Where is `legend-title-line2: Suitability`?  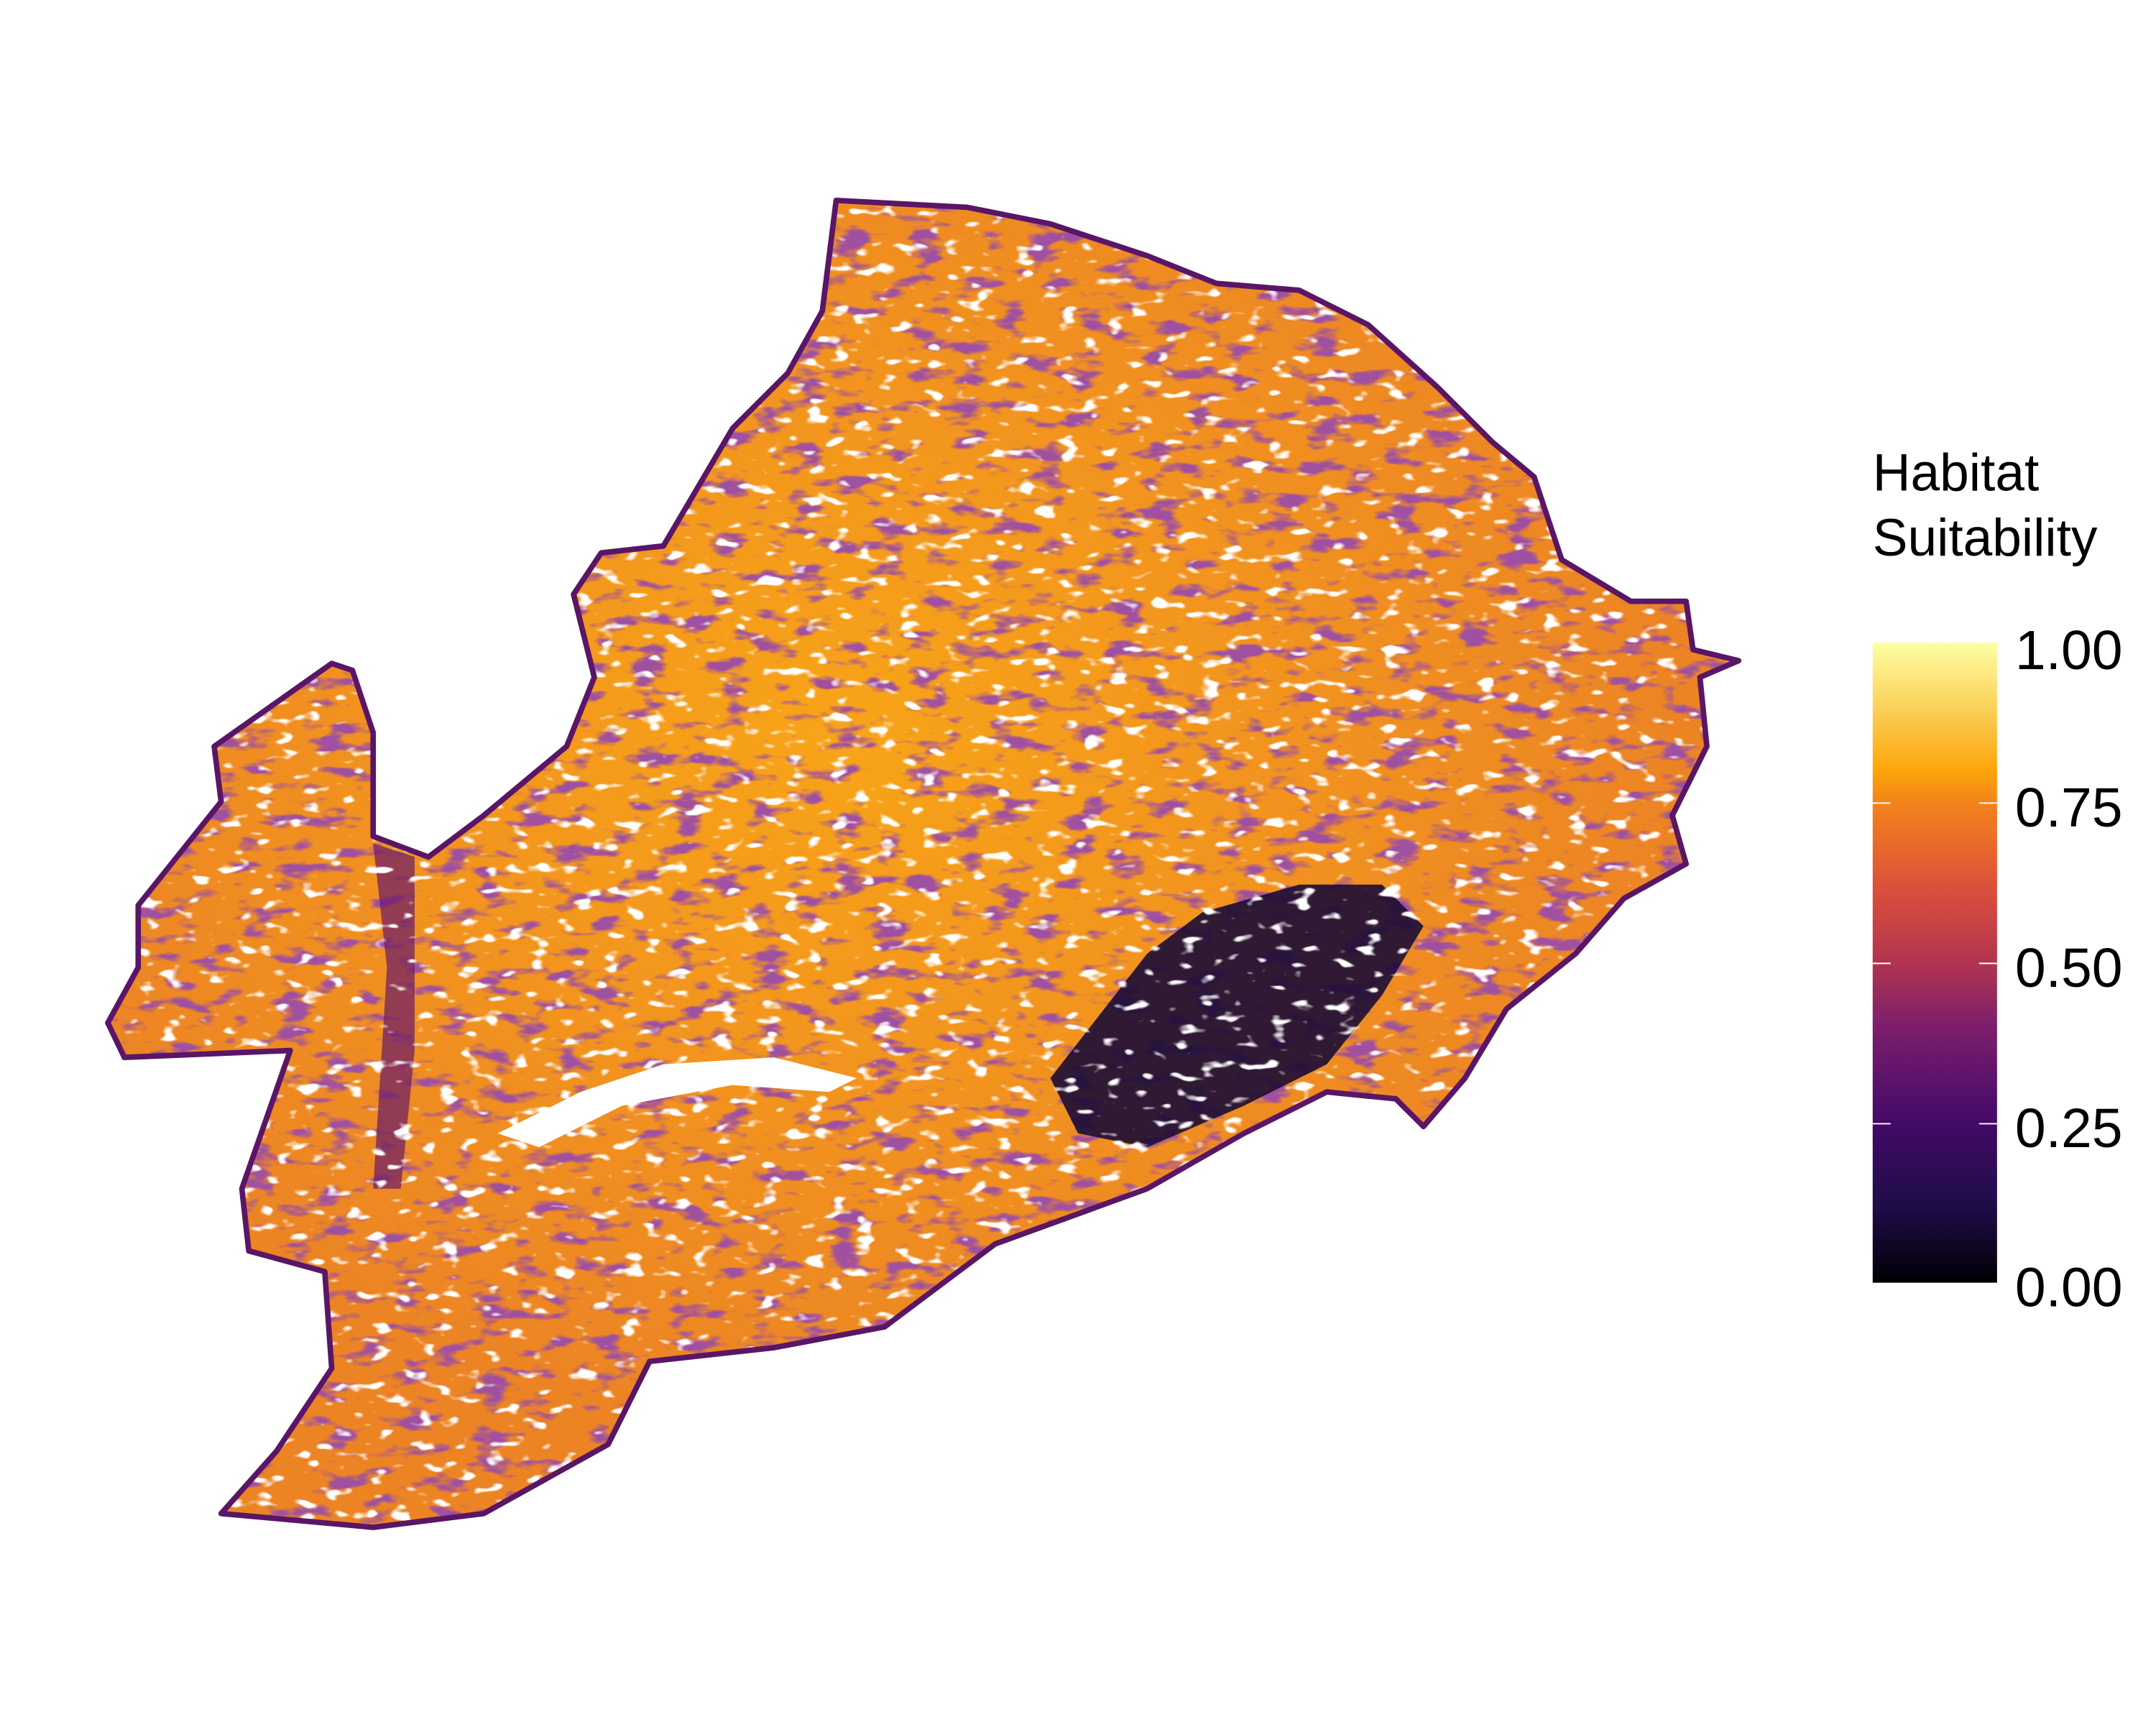
legend-title-line2: Suitability is located at coordinates (1985, 538).